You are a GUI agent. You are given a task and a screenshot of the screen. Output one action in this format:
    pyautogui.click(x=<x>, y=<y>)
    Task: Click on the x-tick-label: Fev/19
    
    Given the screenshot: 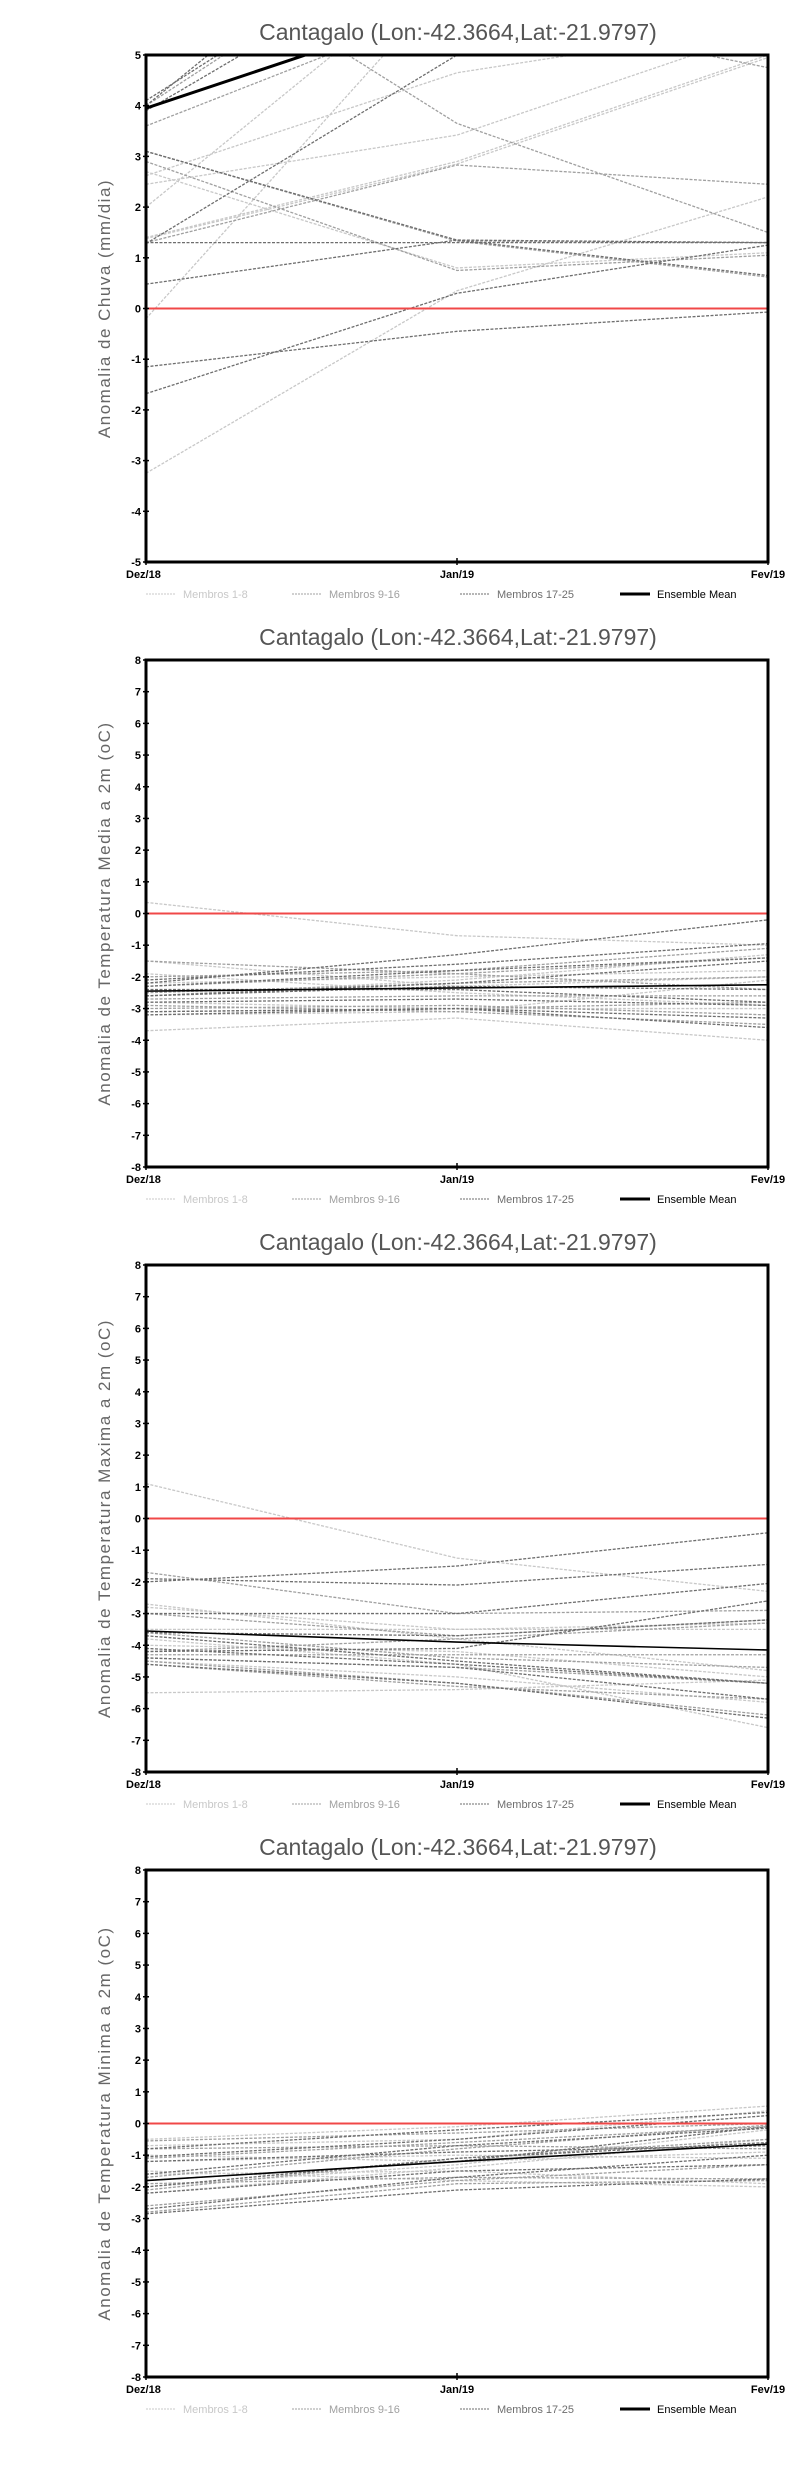 What is the action you would take?
    pyautogui.click(x=768, y=1785)
    